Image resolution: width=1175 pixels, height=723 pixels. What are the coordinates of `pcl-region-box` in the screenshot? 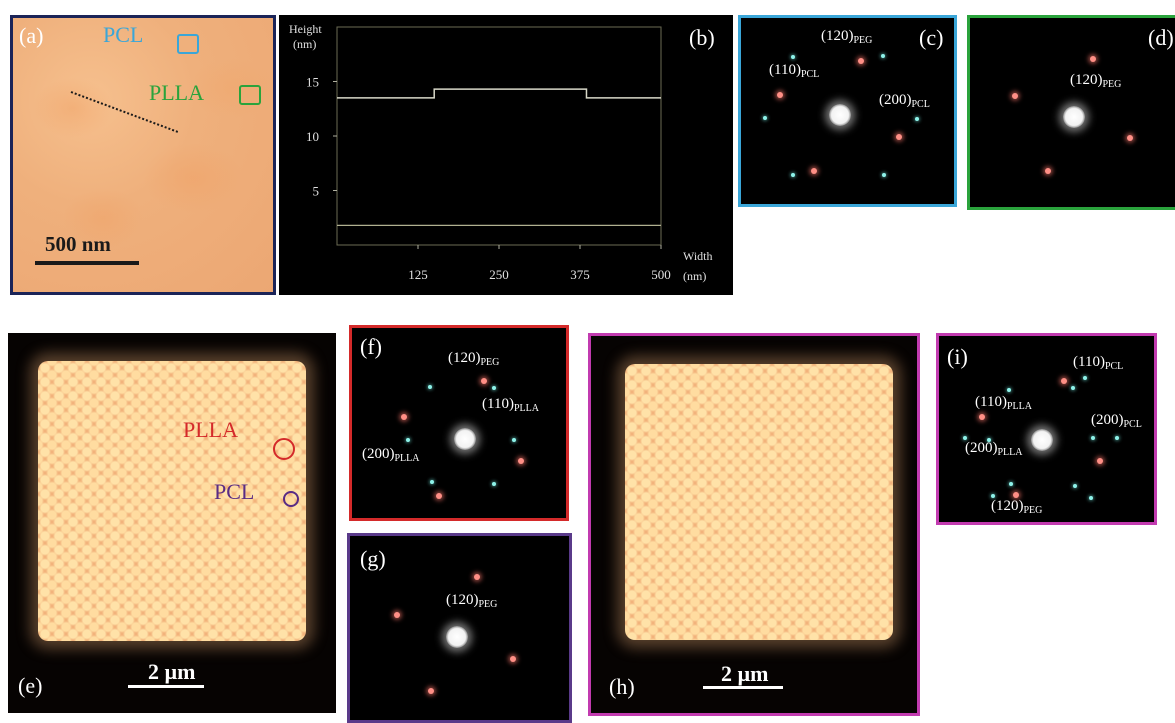 It's located at (188, 44).